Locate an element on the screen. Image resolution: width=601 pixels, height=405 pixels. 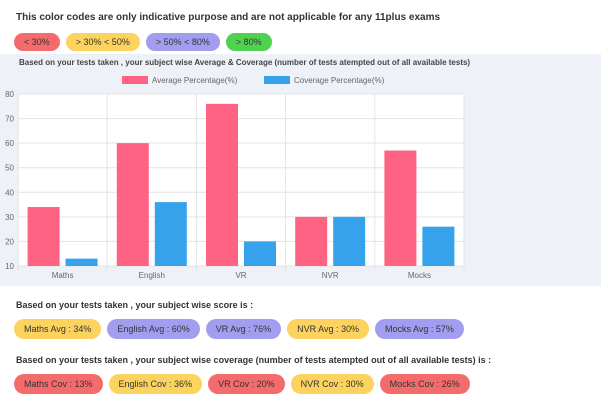
x-tick-label: Mocks is located at coordinates (419, 275).